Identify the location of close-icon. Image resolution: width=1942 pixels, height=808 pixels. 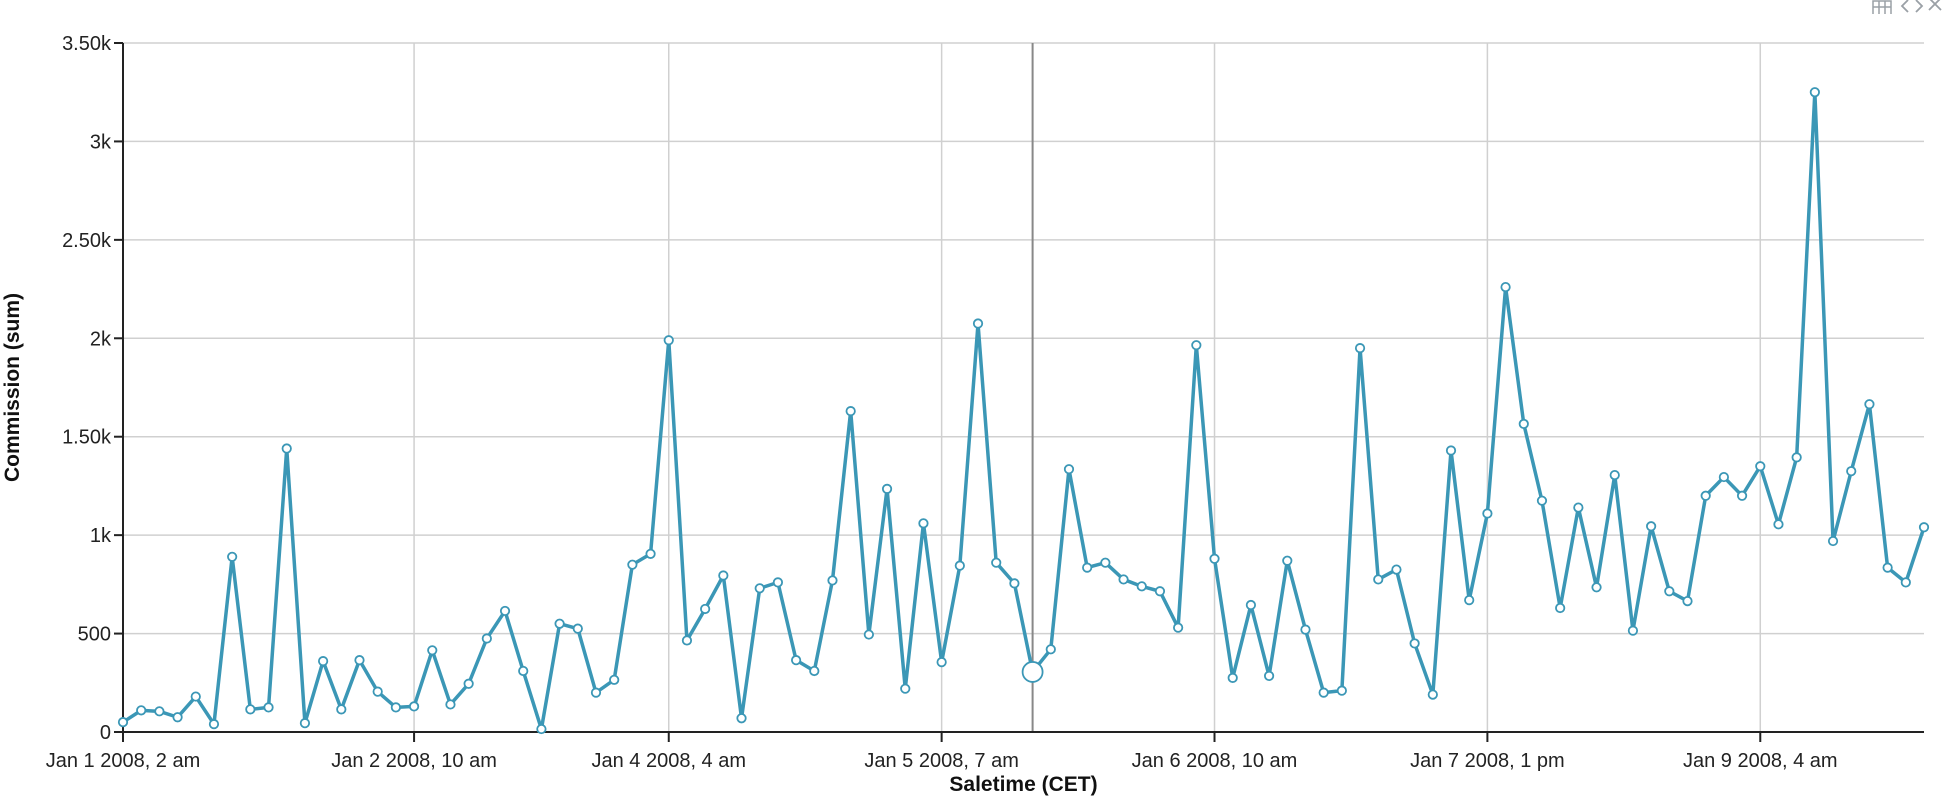
(1935, 7).